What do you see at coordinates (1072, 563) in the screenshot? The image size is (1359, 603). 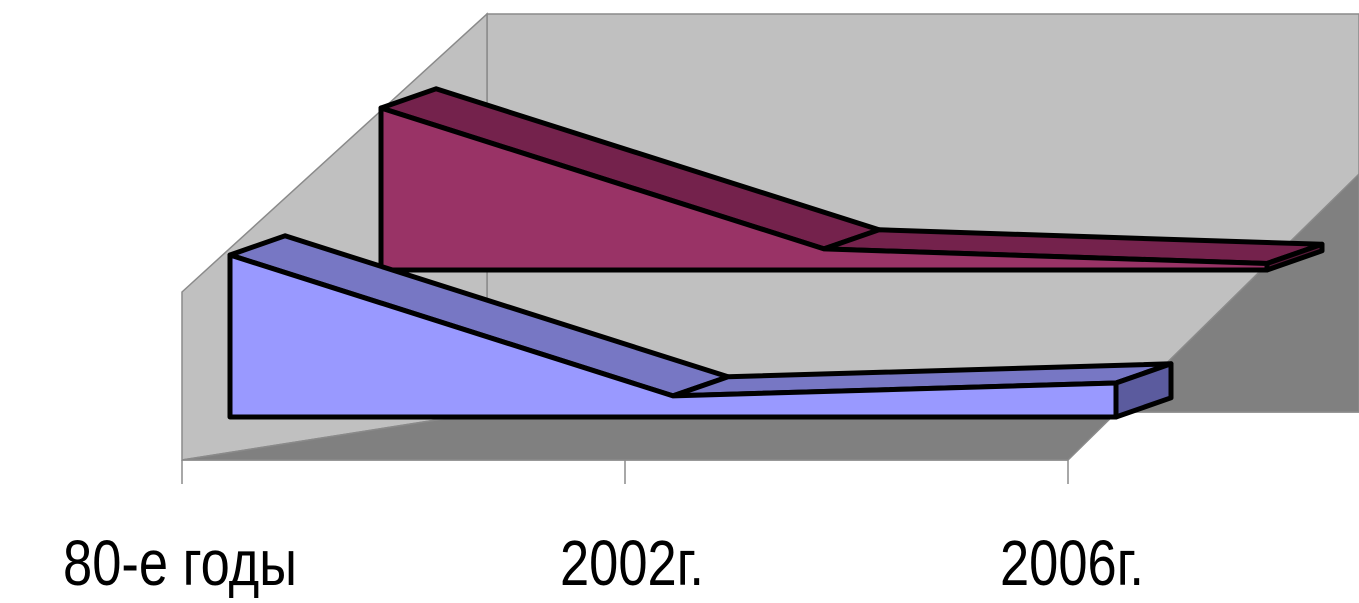 I see `x-tick-label: 2006г.` at bounding box center [1072, 563].